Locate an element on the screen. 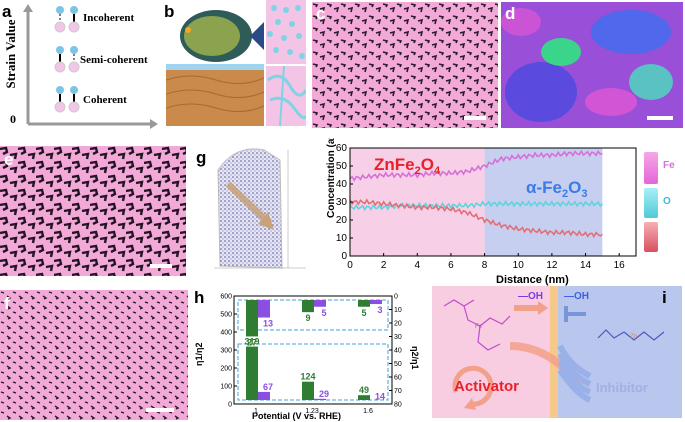  panel-e-micrograph is located at coordinates (93, 211).